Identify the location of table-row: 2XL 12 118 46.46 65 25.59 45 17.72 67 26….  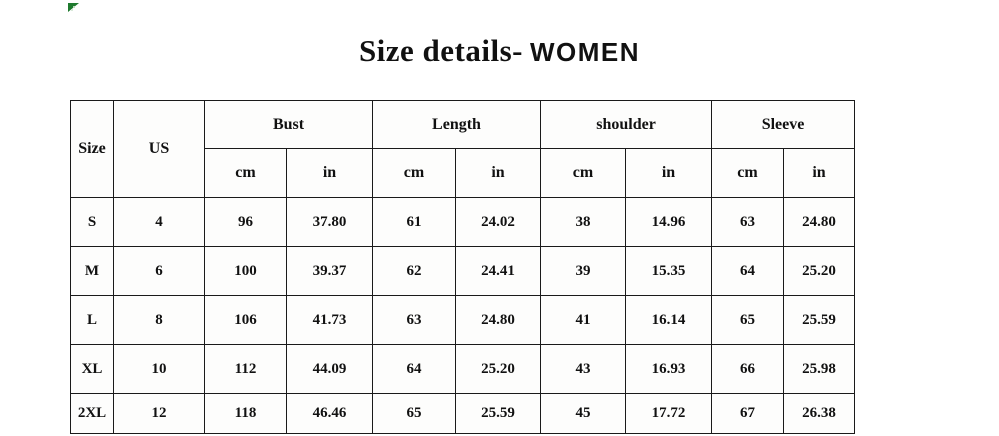
(463, 413).